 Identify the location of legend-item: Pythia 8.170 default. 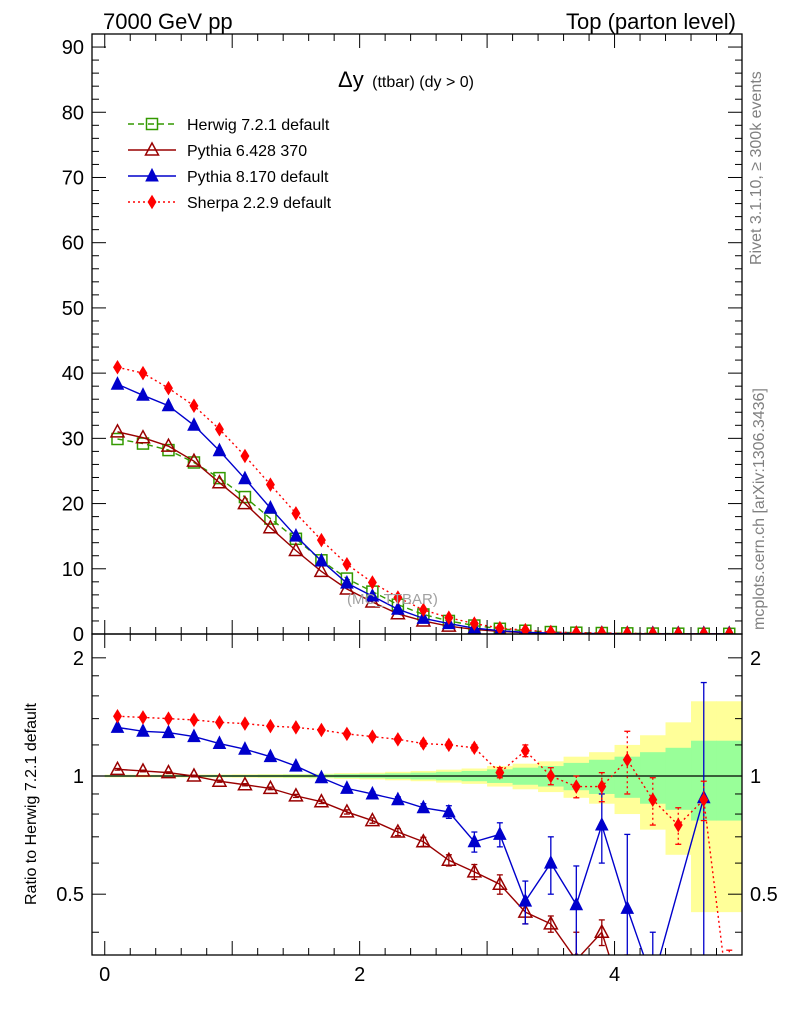
(228, 176).